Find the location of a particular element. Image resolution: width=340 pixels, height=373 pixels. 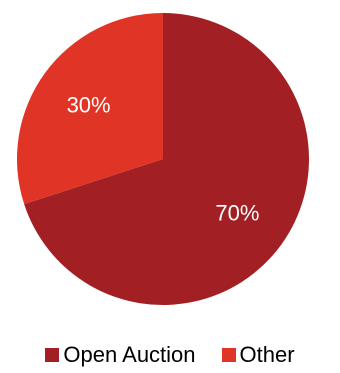

legend-item-open-auction: Open Auction is located at coordinates (120, 354).